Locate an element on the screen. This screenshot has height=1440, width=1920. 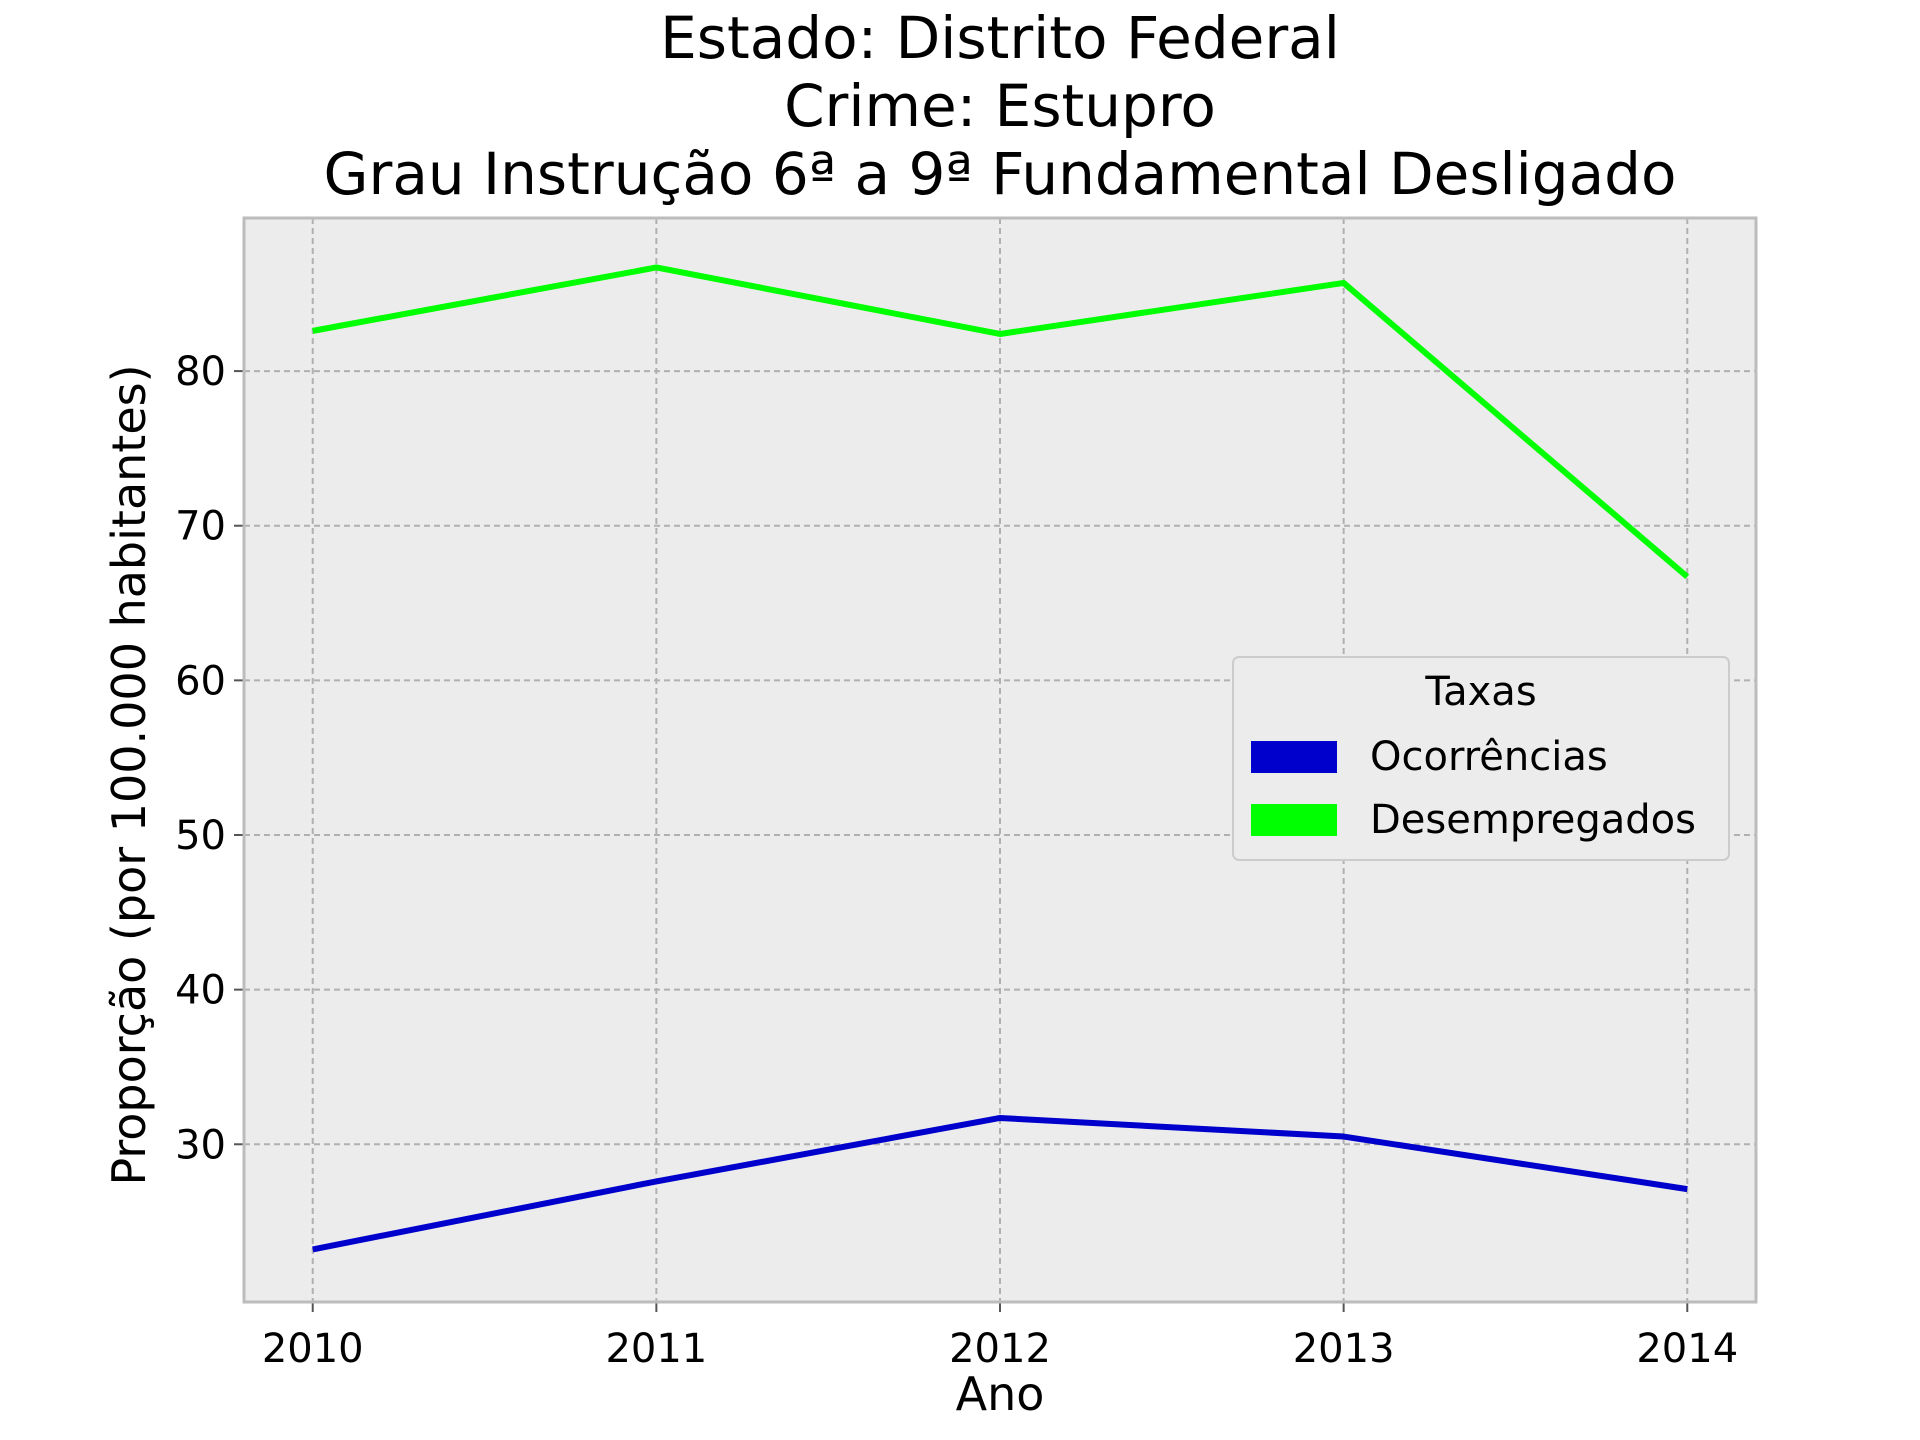
y-tick-label-50: 50 is located at coordinates (200, 836).